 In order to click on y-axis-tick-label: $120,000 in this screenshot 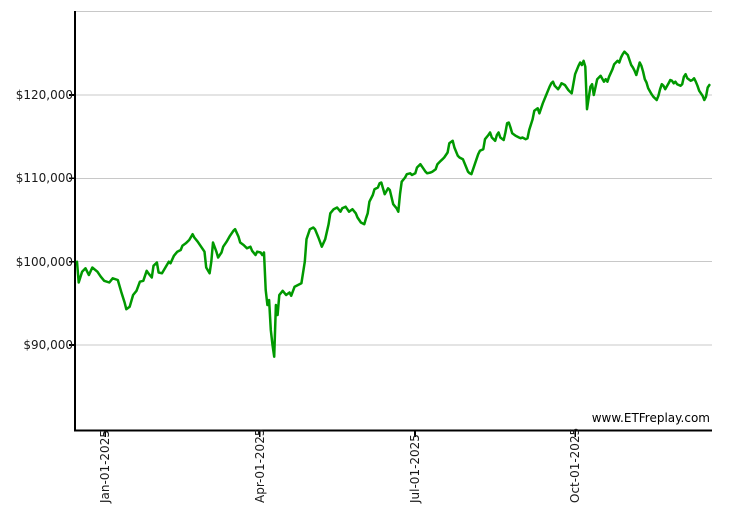, I will do `click(44, 95)`.